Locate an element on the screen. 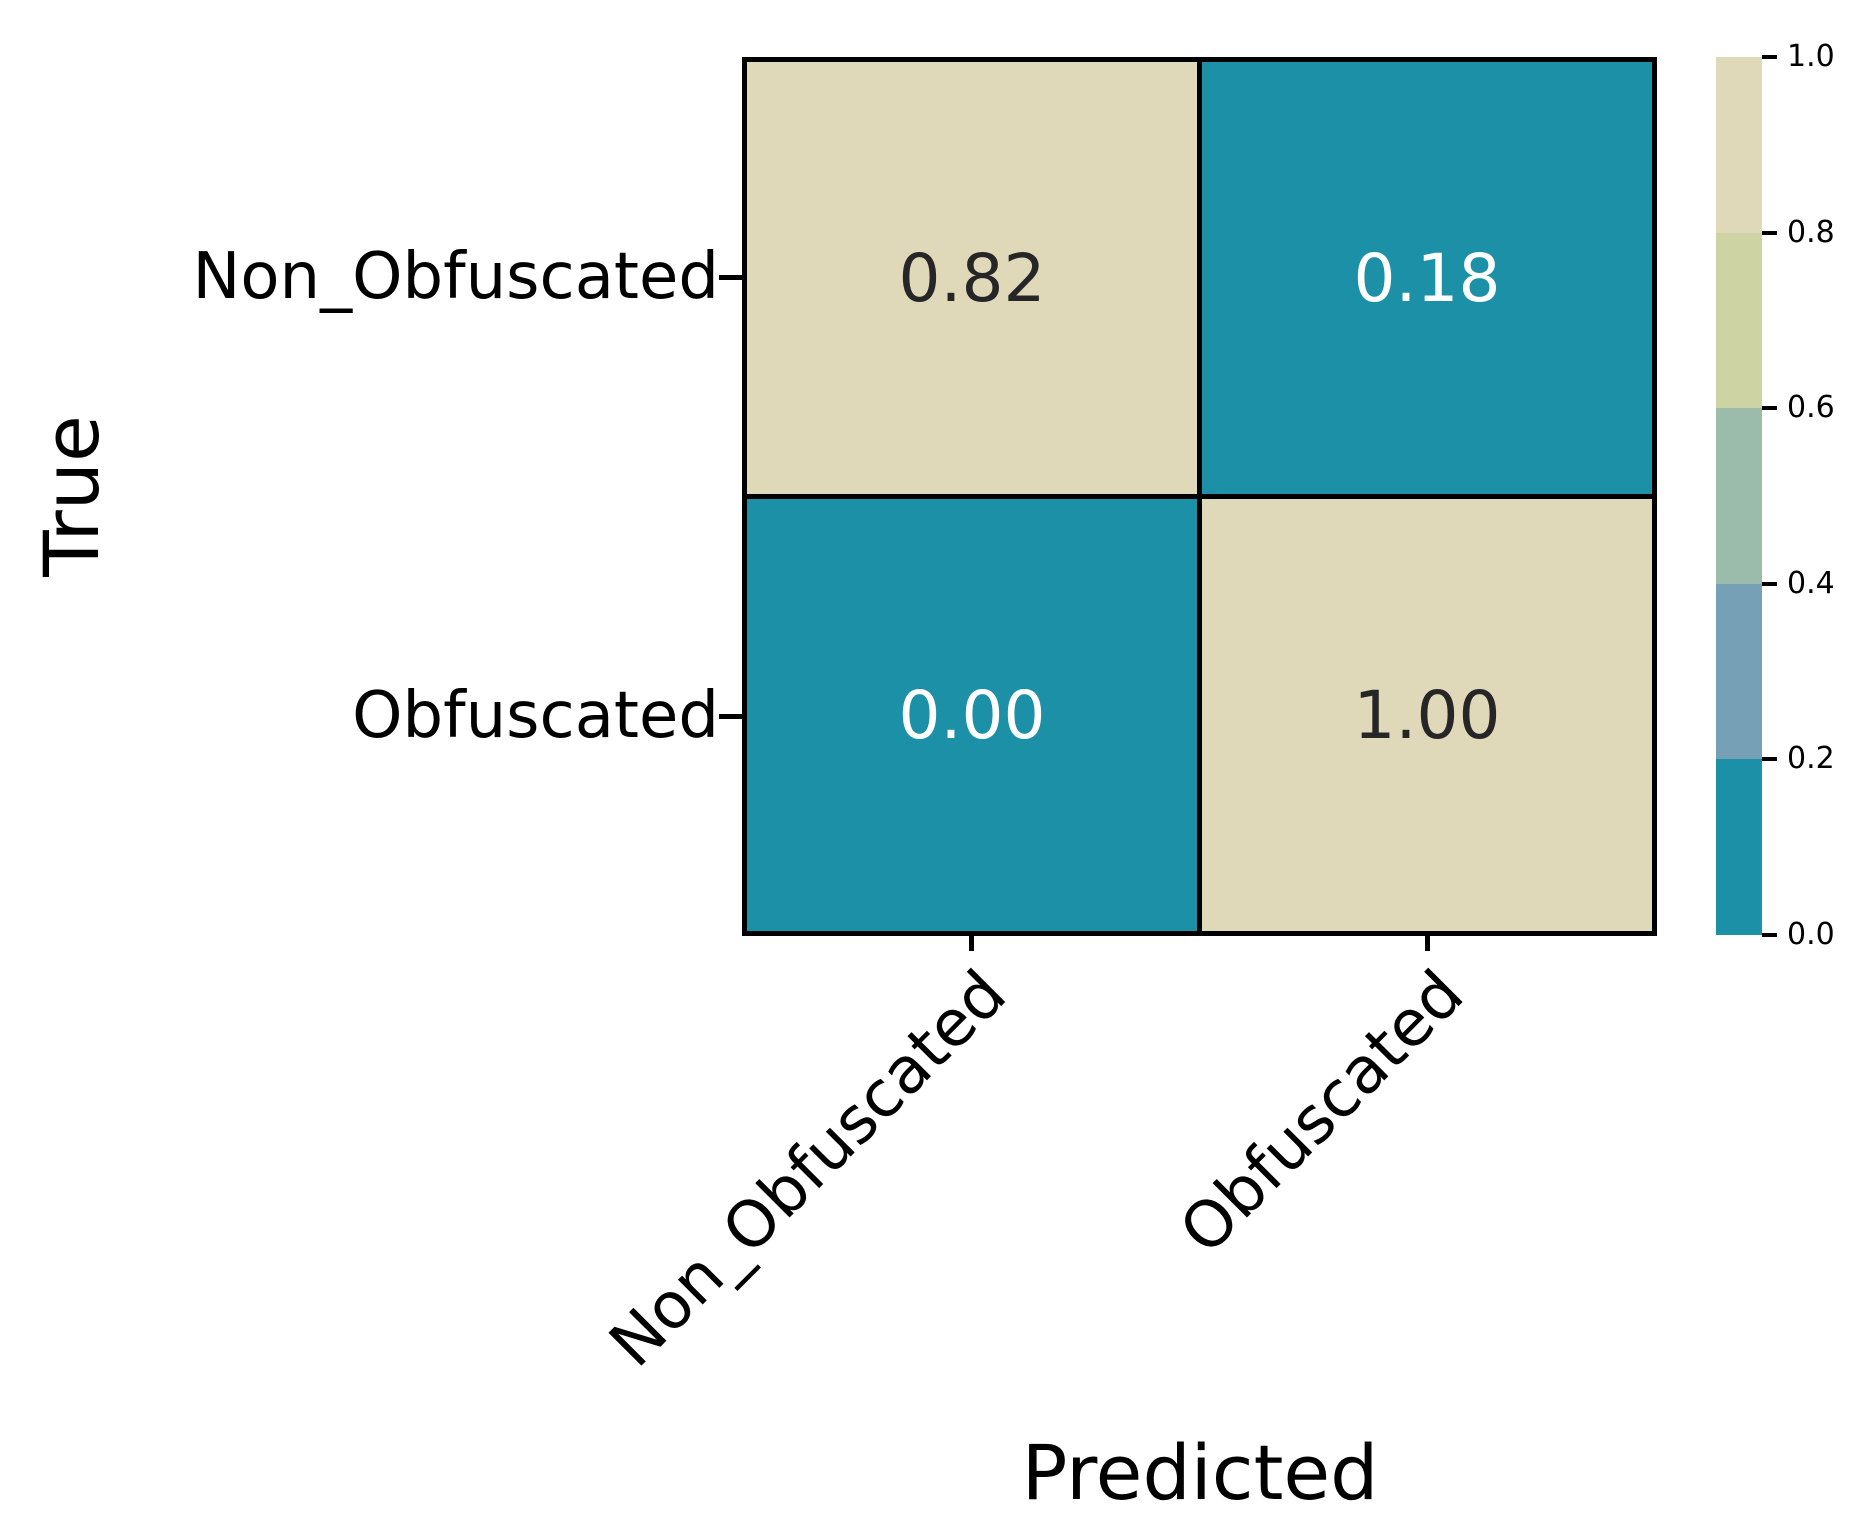 This screenshot has width=1851, height=1536. y-axis-title: True is located at coordinates (71, 496).